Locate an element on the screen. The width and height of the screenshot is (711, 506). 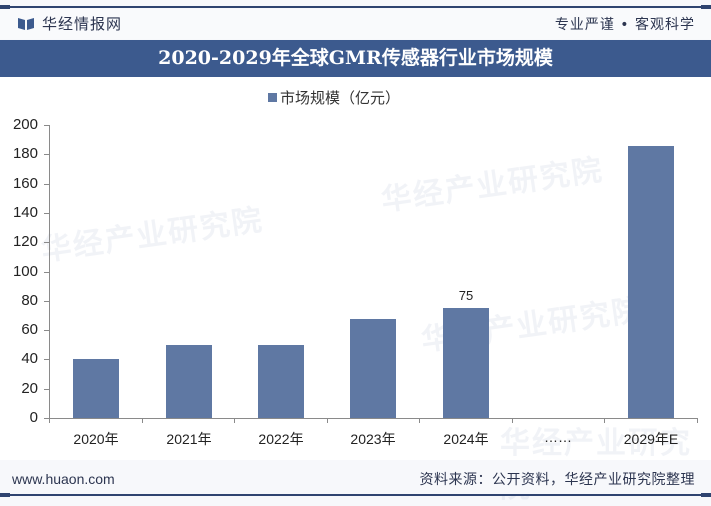
bottom-rule is located at coordinates (355, 495).